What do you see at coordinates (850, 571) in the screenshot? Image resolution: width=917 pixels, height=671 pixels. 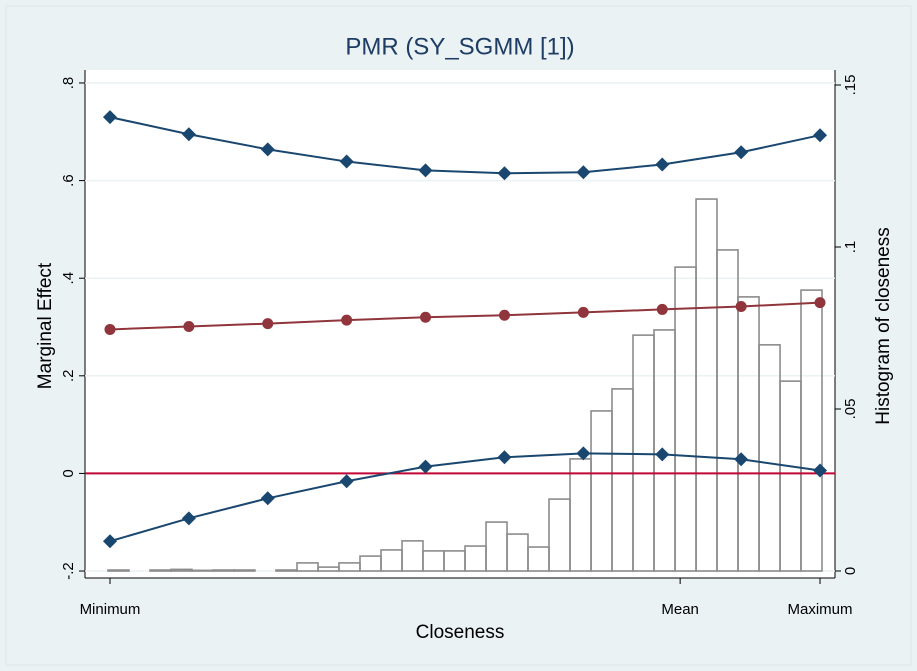 I see `y2-tick-label: 0` at bounding box center [850, 571].